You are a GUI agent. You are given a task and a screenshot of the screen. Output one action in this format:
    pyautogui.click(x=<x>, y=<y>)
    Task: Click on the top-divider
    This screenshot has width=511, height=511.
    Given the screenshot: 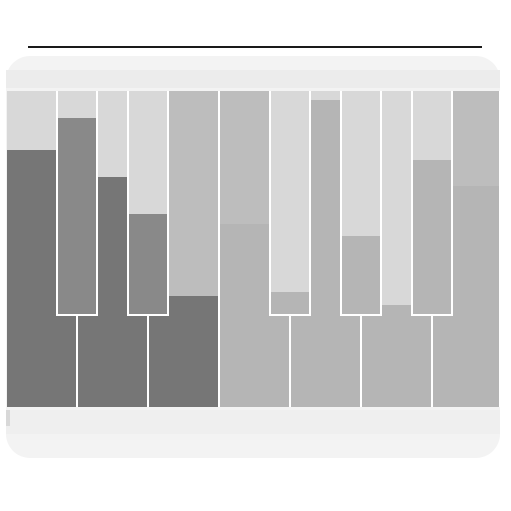 What is the action you would take?
    pyautogui.click(x=255, y=47)
    